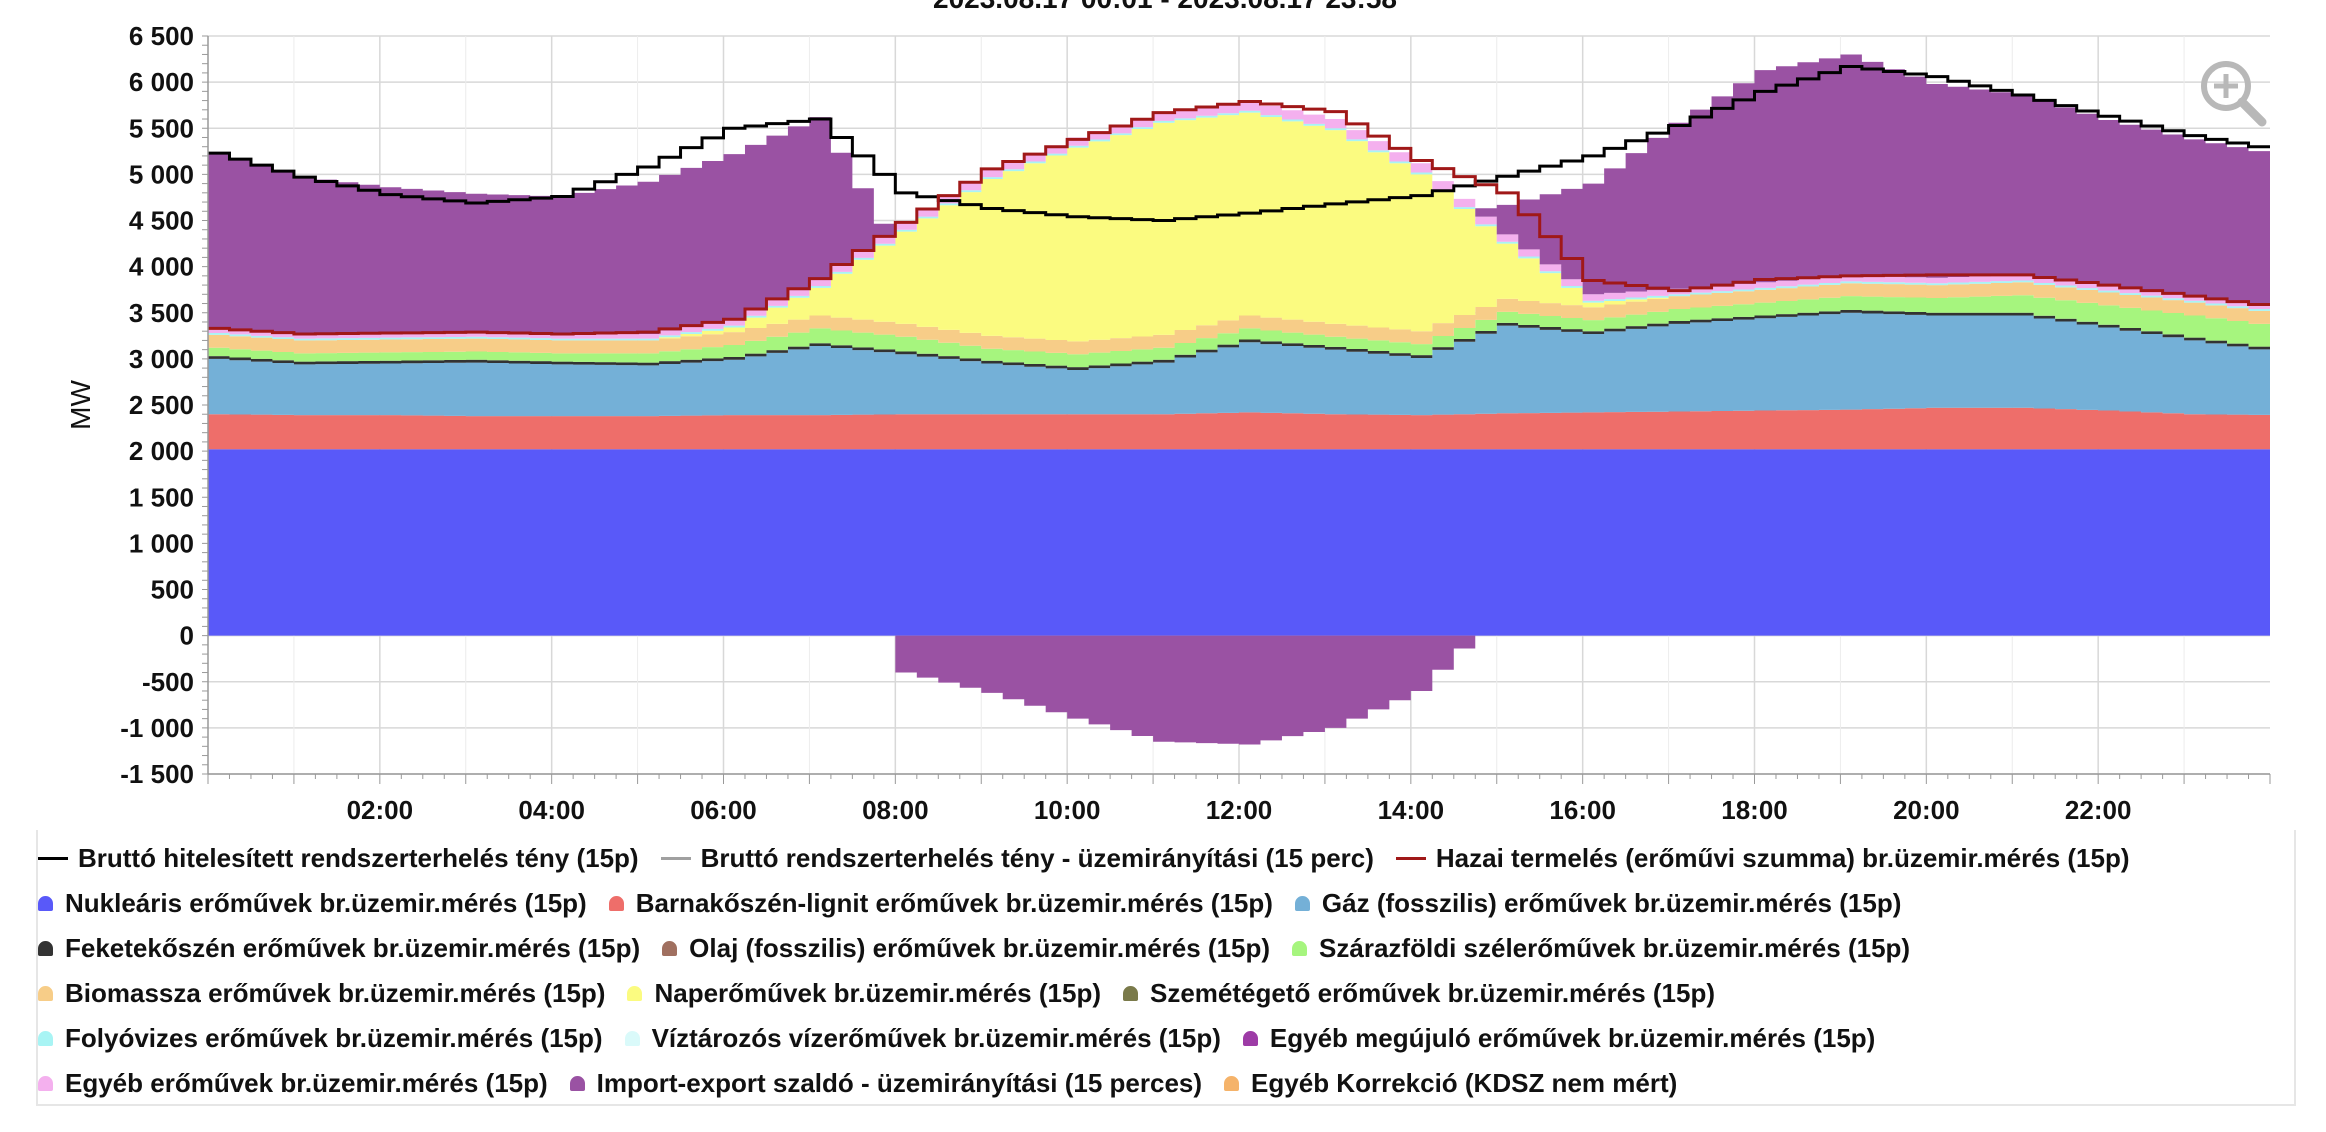 This screenshot has height=1132, width=2326. Describe the element at coordinates (157, 774) in the screenshot. I see `y-tick-label: -1 500` at that location.